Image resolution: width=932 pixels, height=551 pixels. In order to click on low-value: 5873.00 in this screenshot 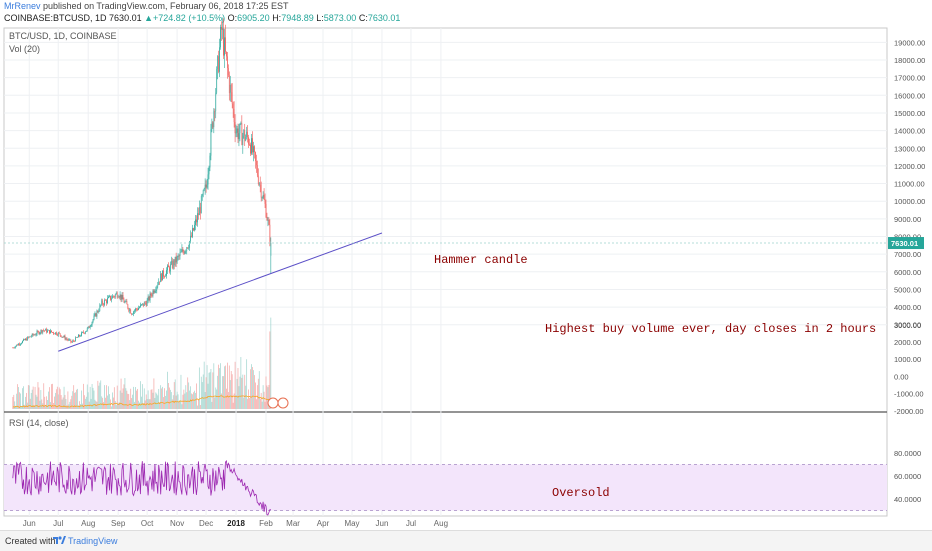, I will do `click(340, 18)`.